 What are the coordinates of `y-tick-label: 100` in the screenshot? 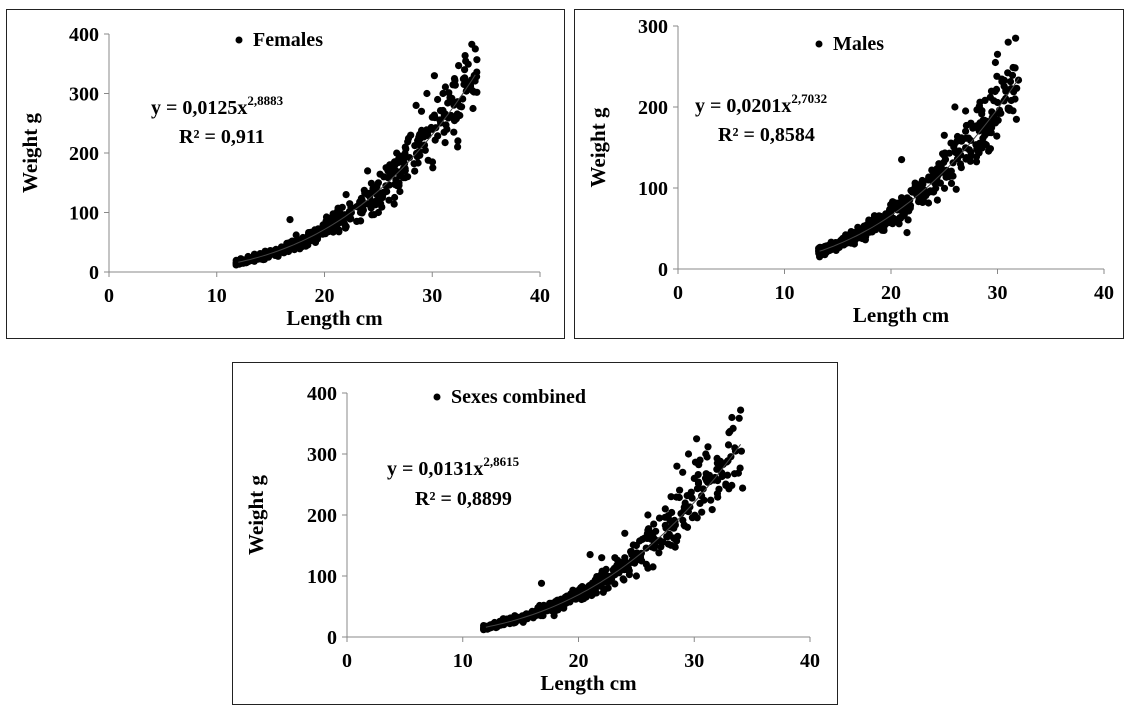 It's located at (322, 577).